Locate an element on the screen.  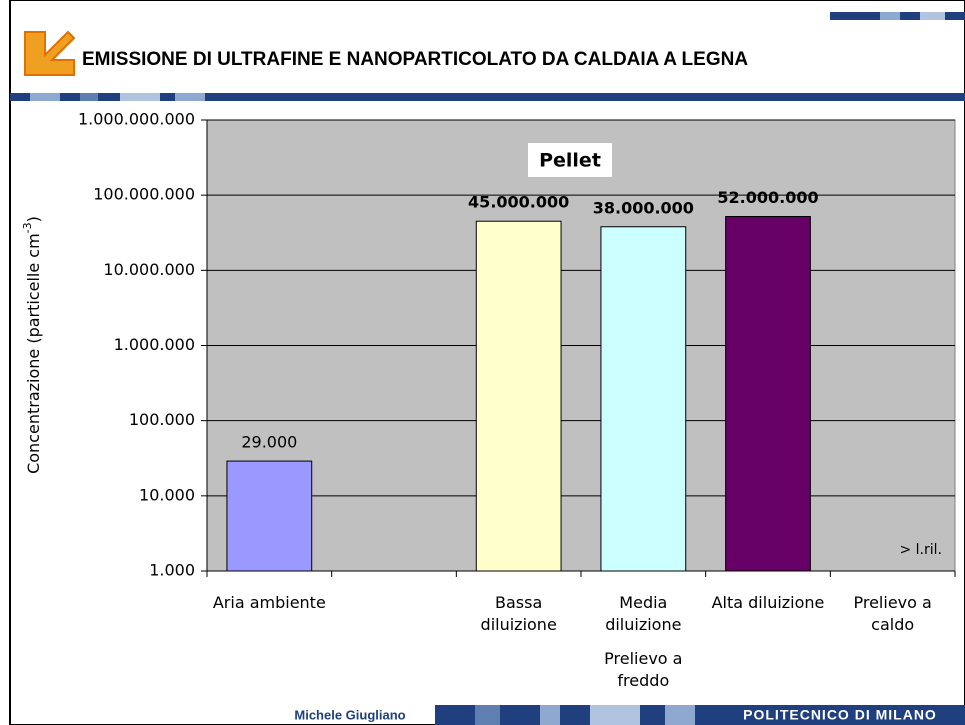
y-axis-label: Concentrazione (particelle cm-3) is located at coordinates (32, 345).